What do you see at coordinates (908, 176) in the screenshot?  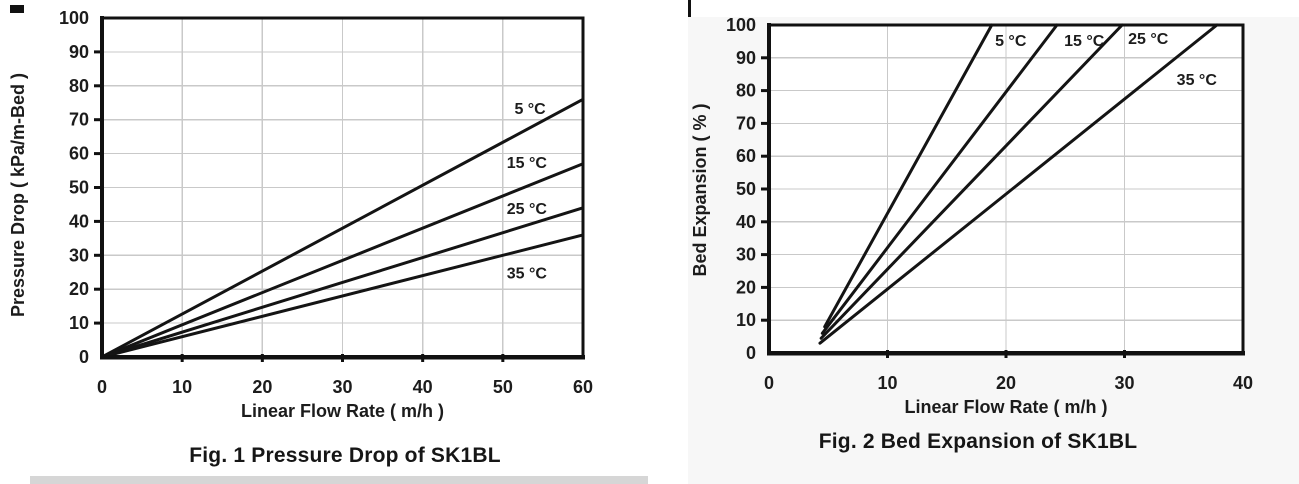 I see `series-line-5-c` at bounding box center [908, 176].